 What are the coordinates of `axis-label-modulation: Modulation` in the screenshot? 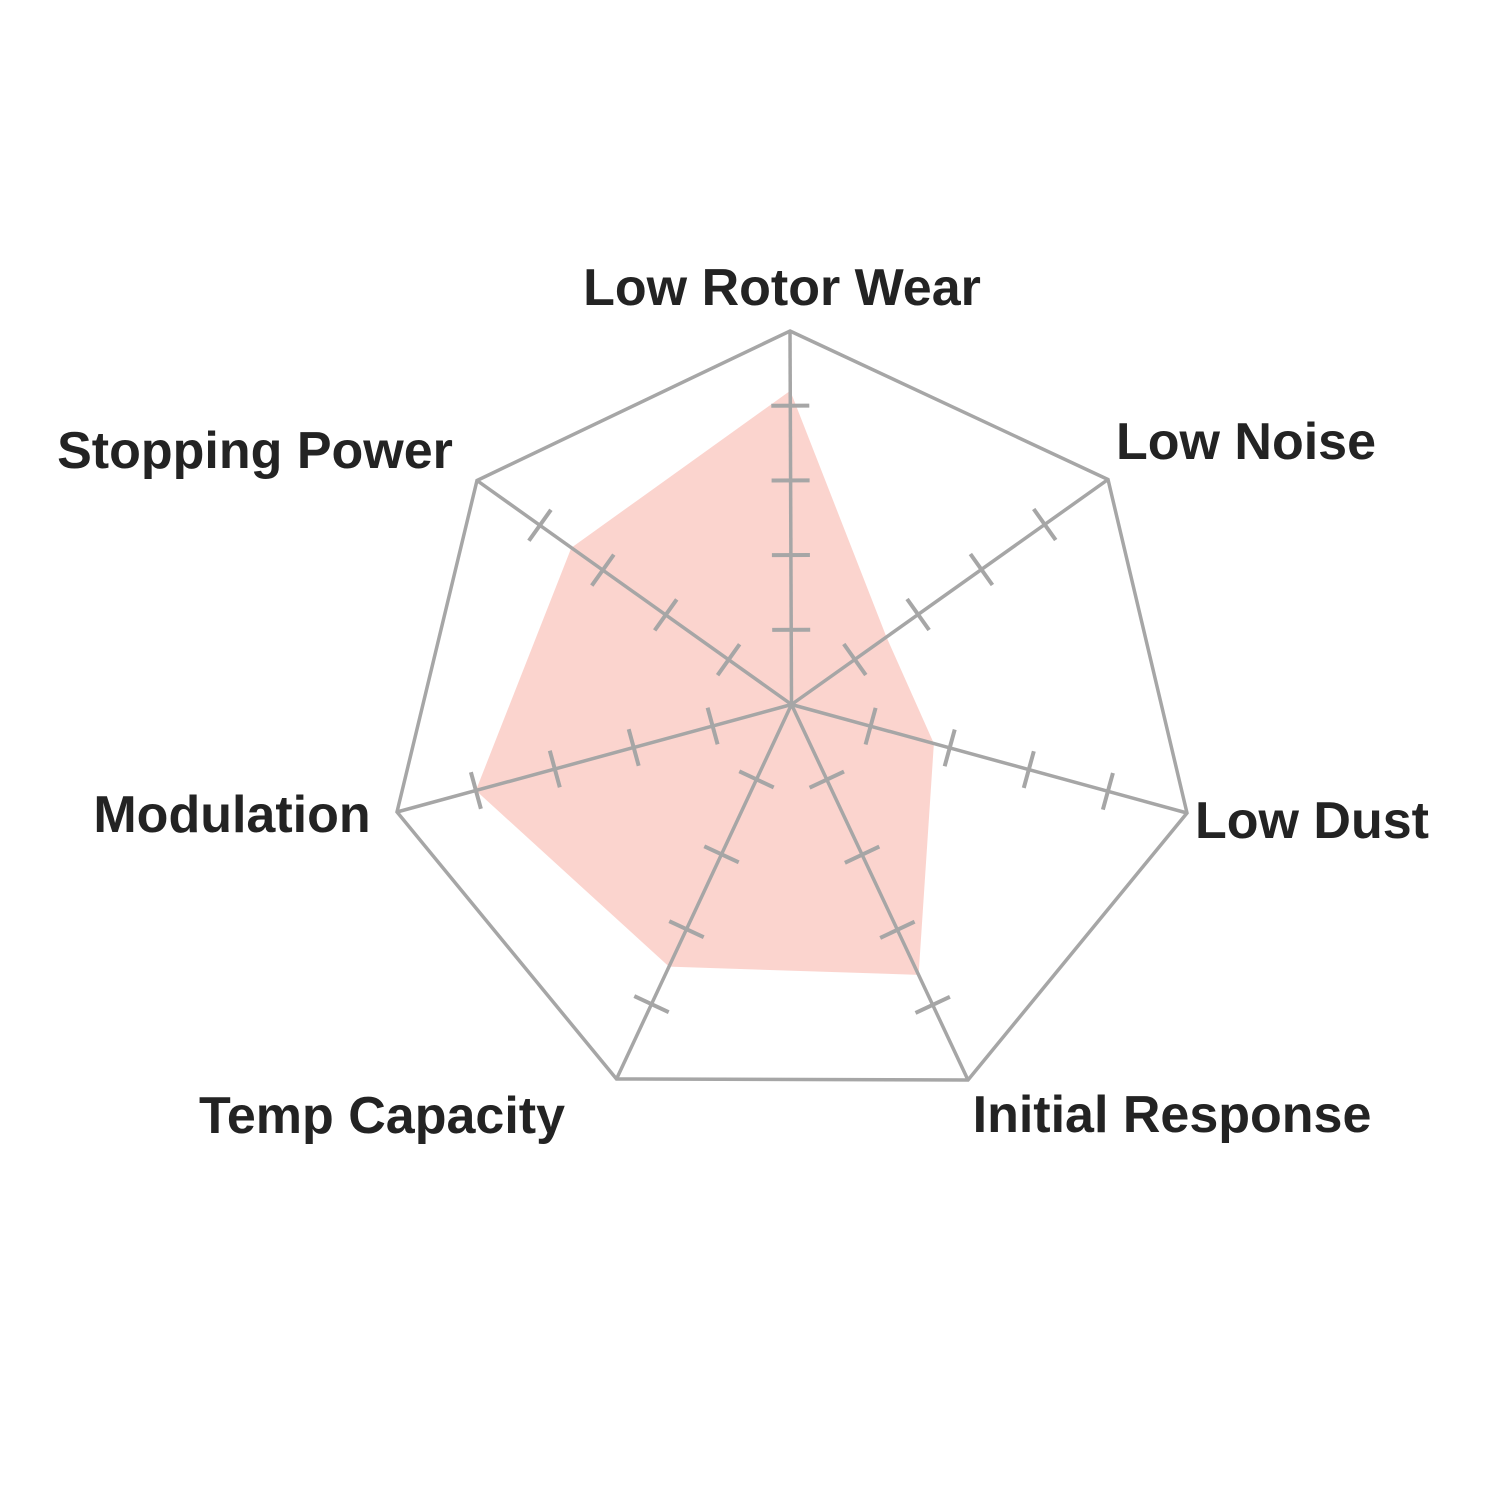 It's located at (232, 815).